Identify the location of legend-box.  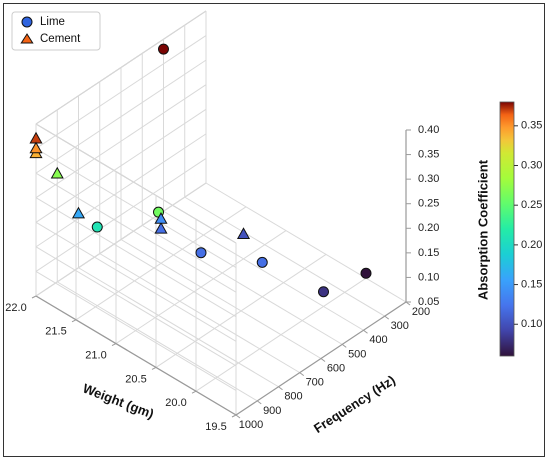
(56, 31).